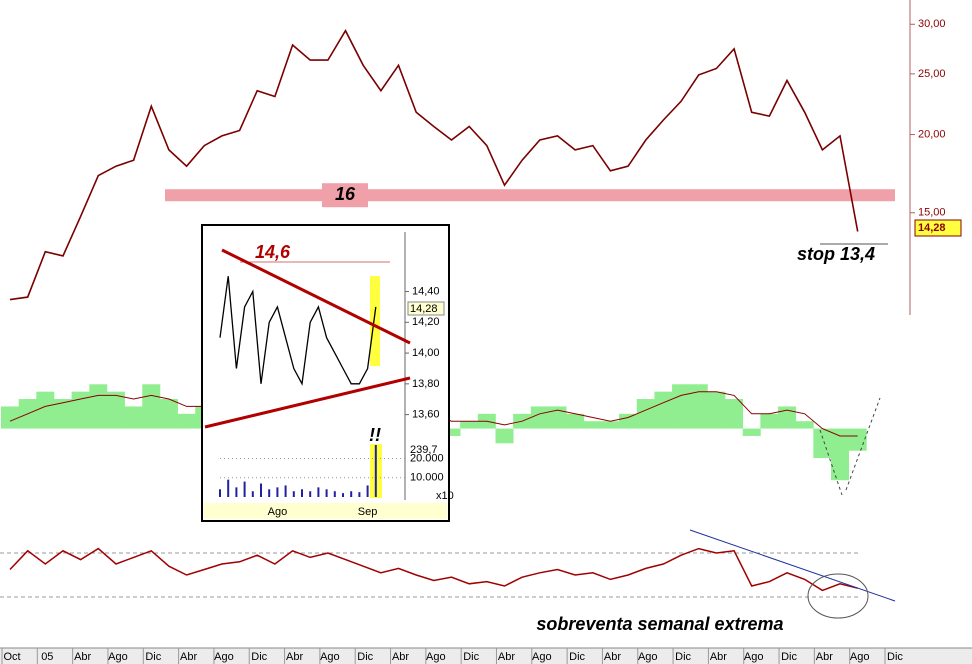 The width and height of the screenshot is (972, 664). I want to click on trend-line, so click(792, 565).